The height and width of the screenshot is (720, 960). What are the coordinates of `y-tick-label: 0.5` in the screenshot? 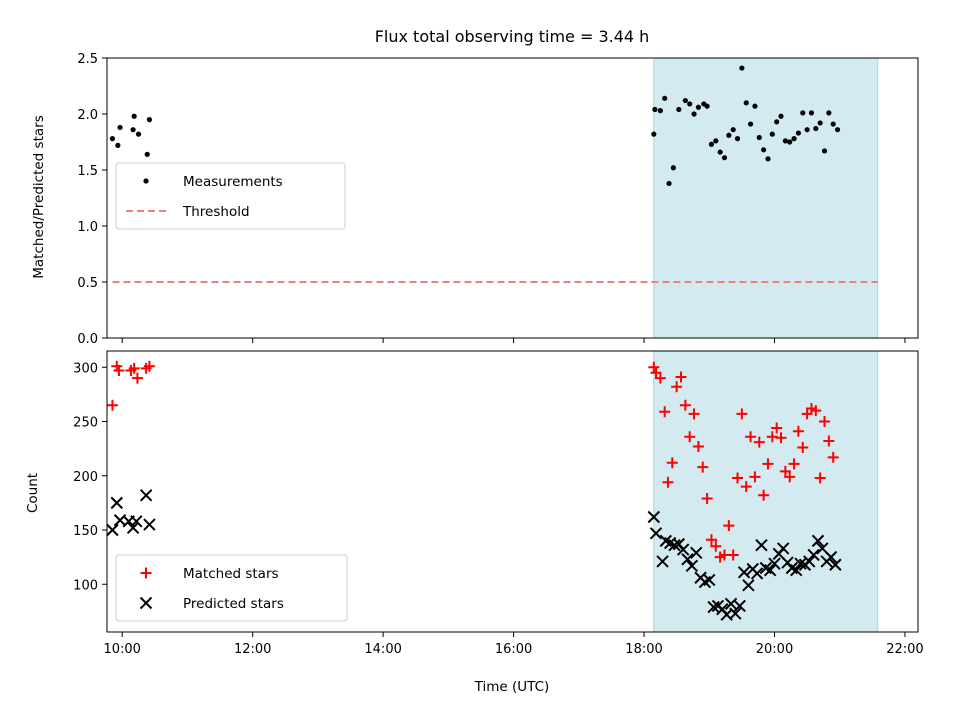 It's located at (87, 283).